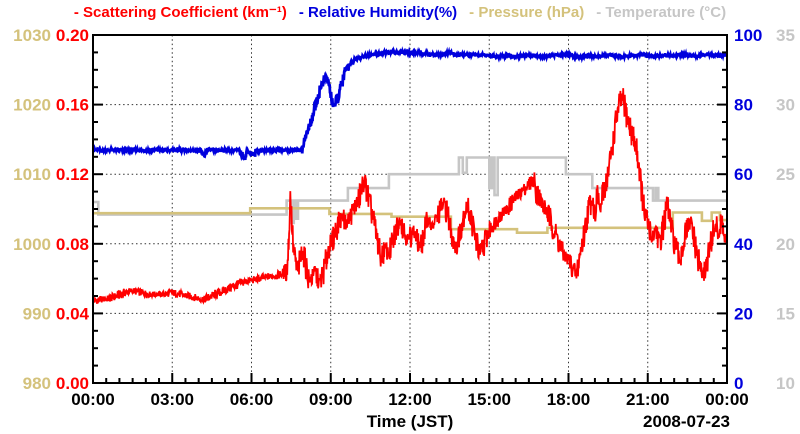  What do you see at coordinates (73, 313) in the screenshot?
I see `y-tick-label-scattering: 0.04` at bounding box center [73, 313].